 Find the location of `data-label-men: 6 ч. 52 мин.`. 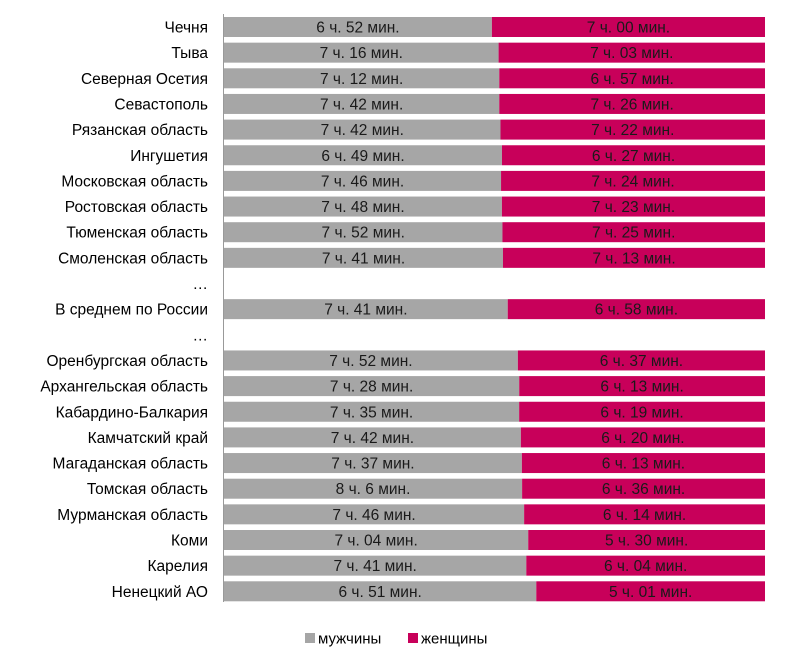

data-label-men: 6 ч. 52 мин. is located at coordinates (357, 28).